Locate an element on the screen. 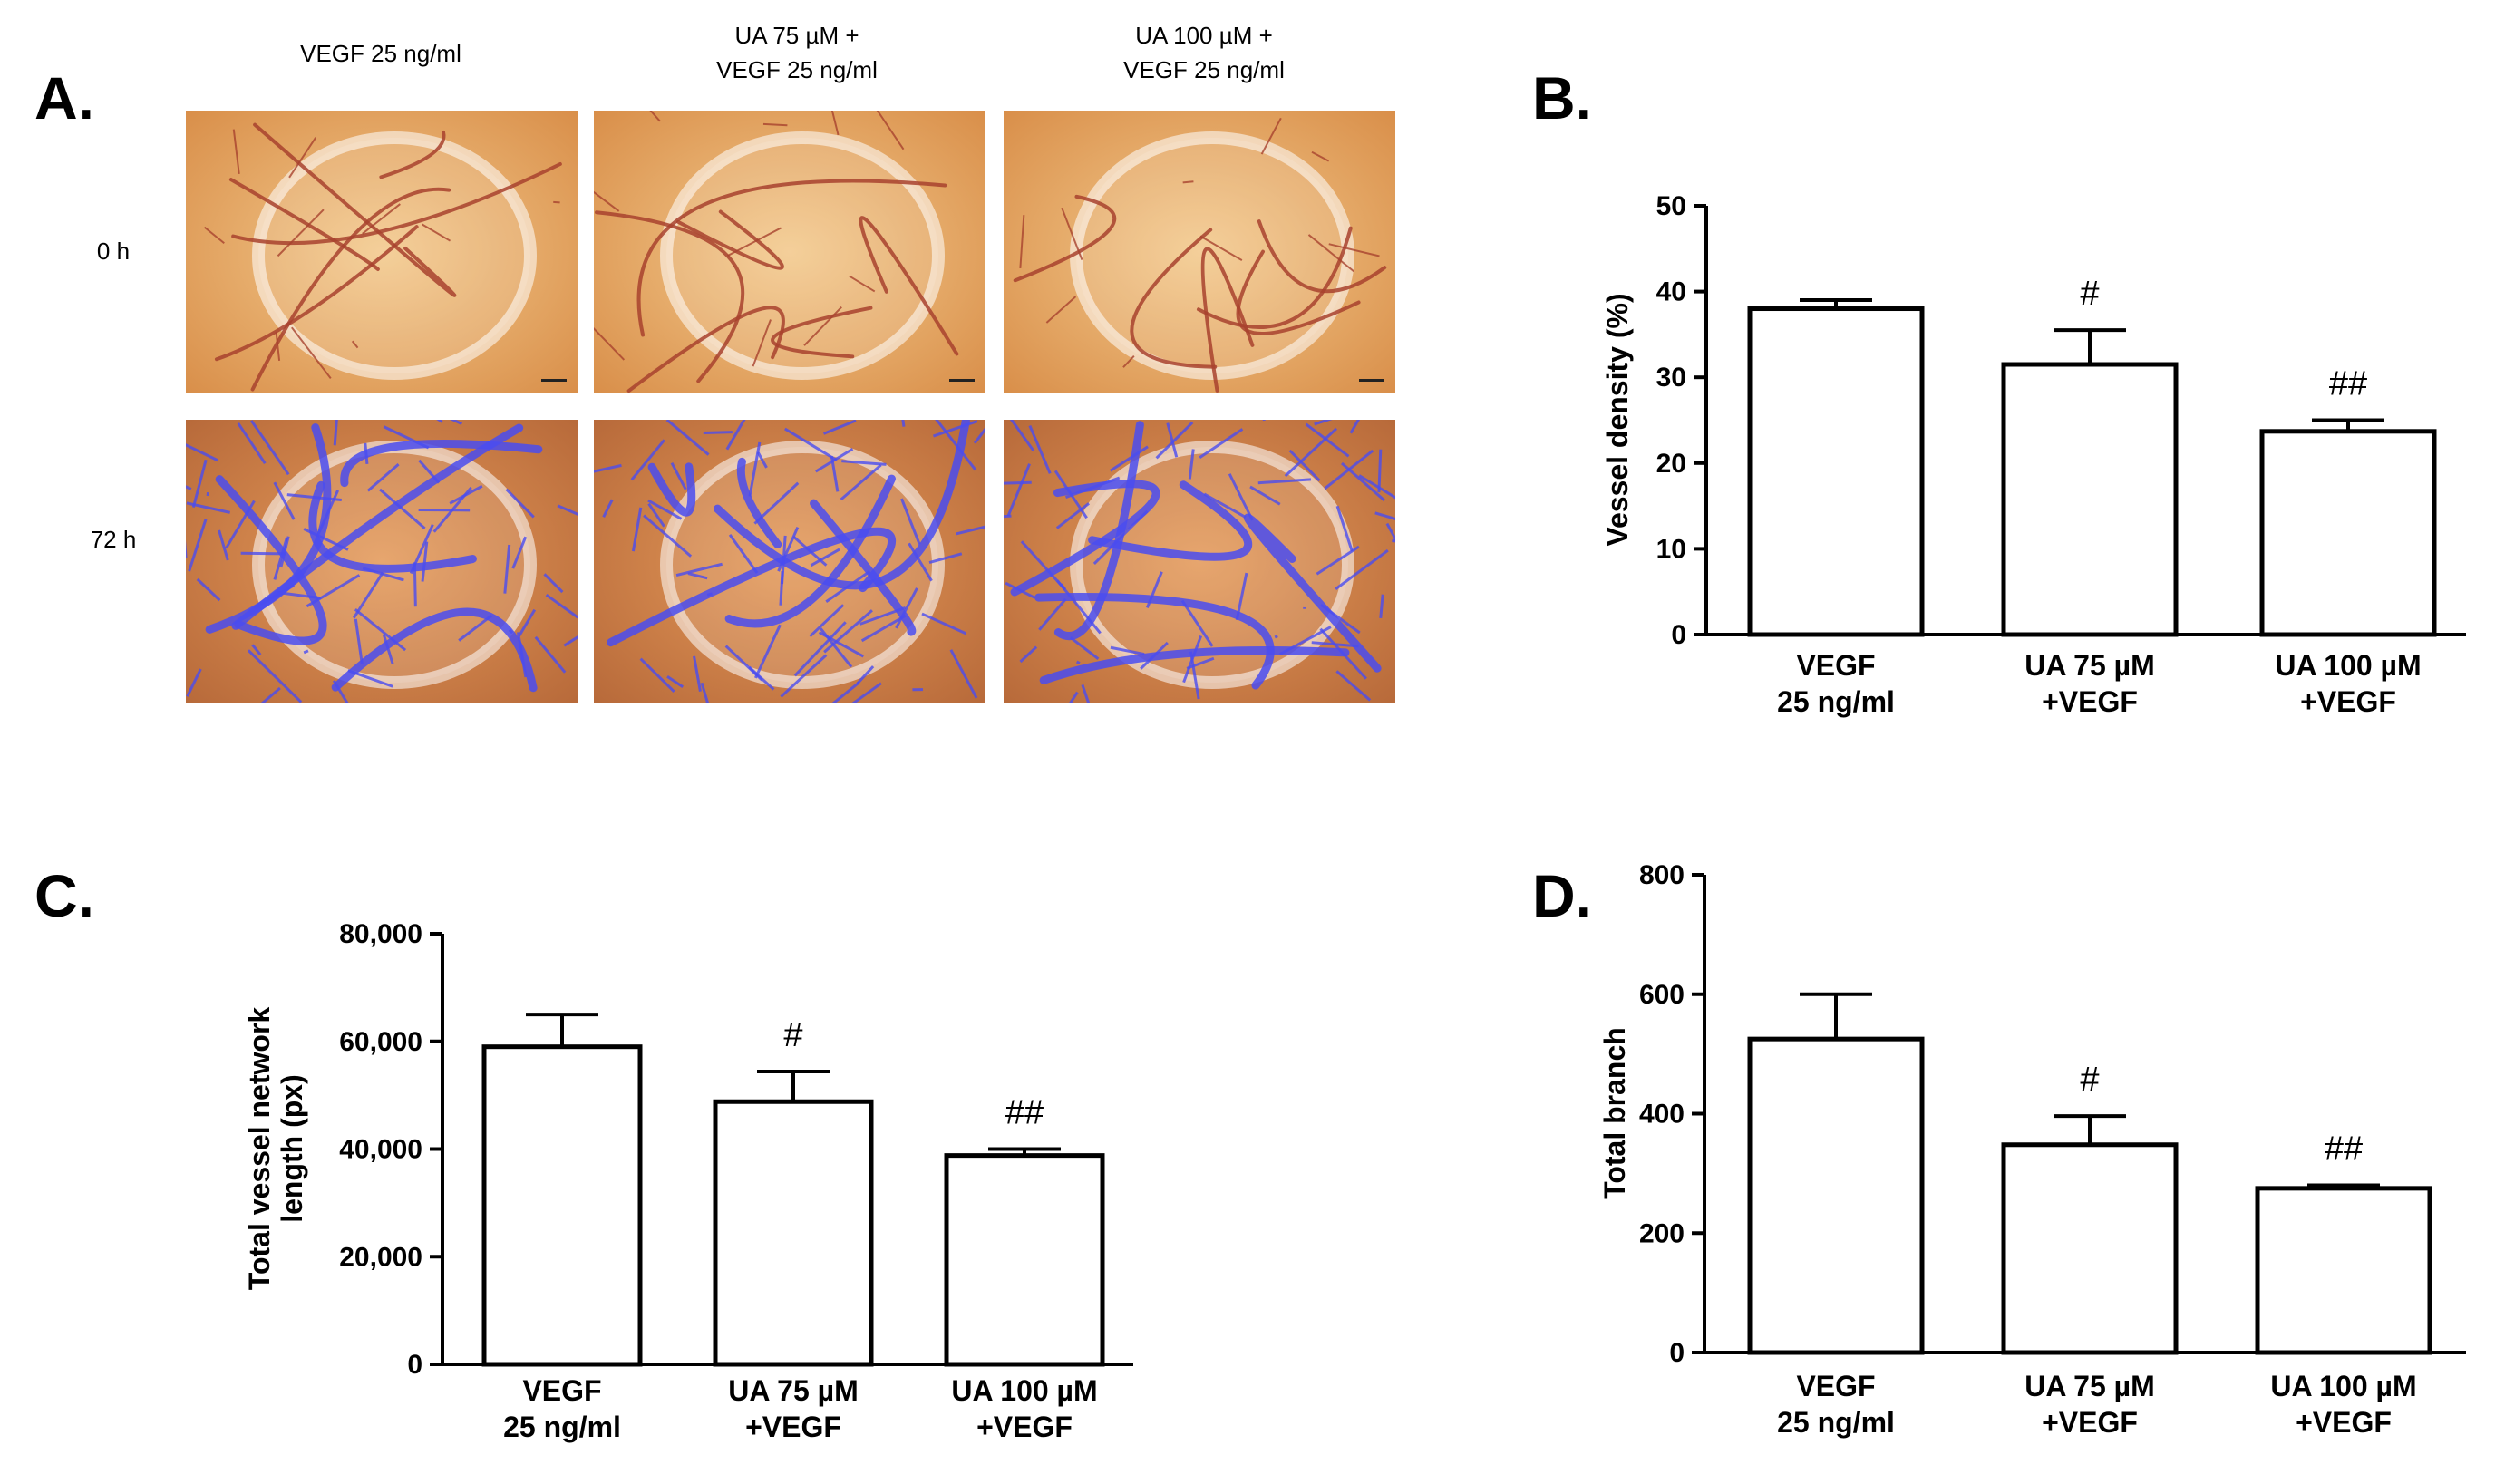  x-tick-label: VEGF is located at coordinates (1835, 1386).